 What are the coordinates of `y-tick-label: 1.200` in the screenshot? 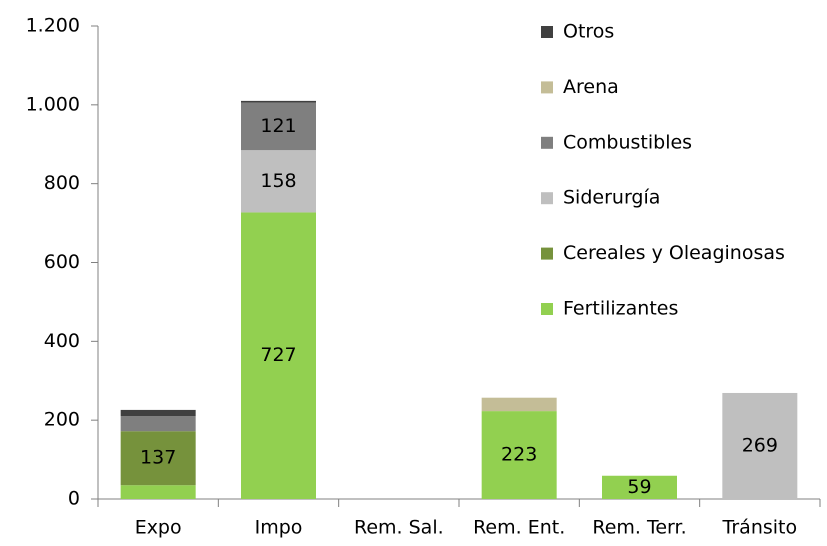 It's located at (53, 26).